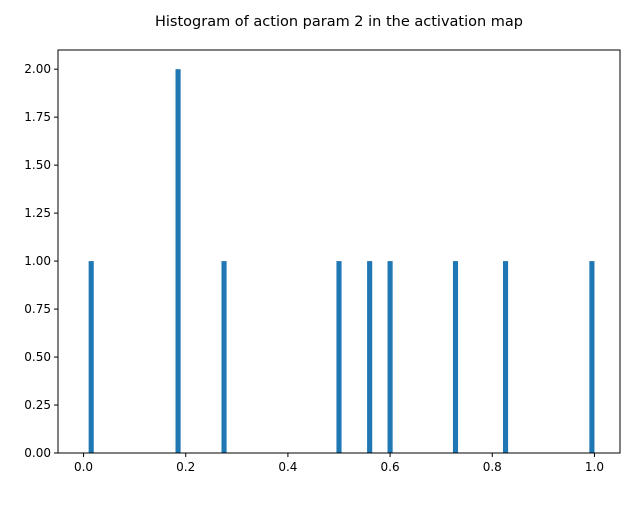 Image resolution: width=630 pixels, height=513 pixels. What do you see at coordinates (492, 467) in the screenshot?
I see `x-tick-label-4: 0.8` at bounding box center [492, 467].